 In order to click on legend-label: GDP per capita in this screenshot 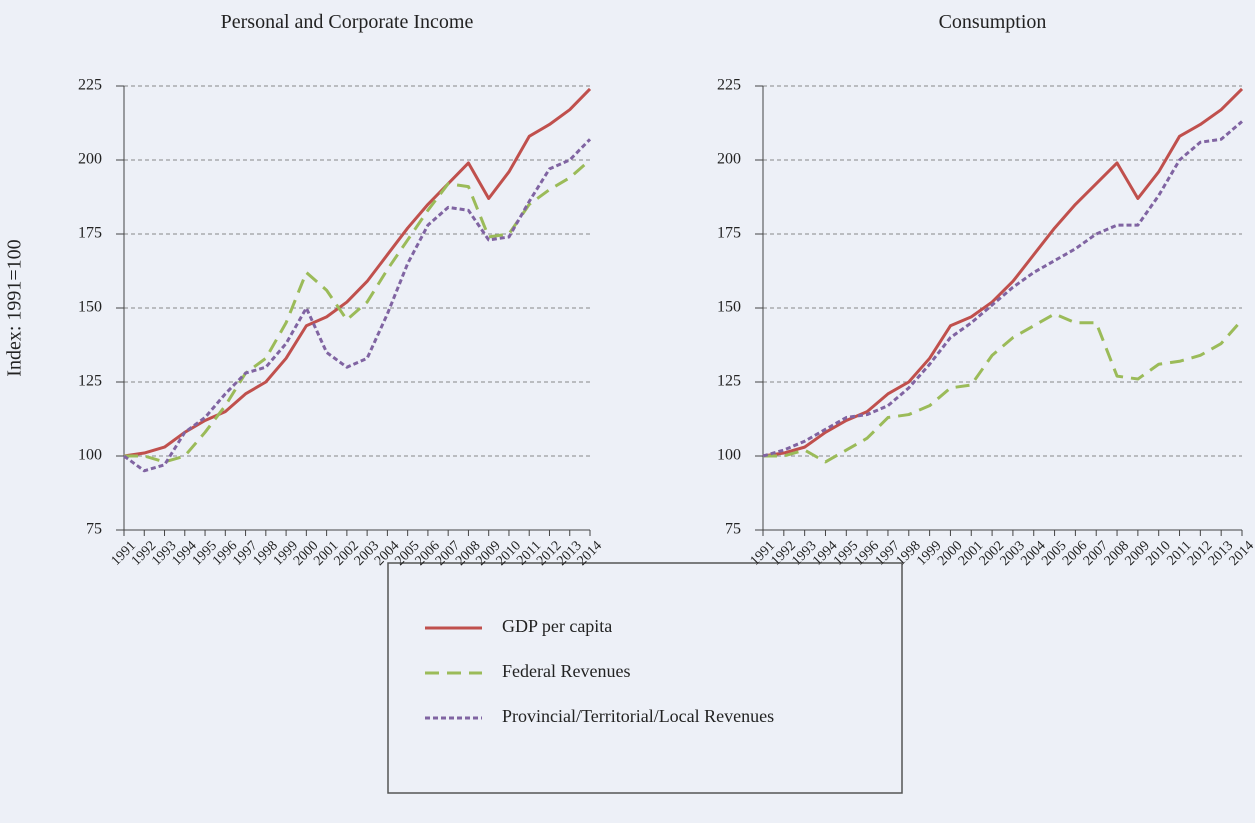, I will do `click(557, 626)`.